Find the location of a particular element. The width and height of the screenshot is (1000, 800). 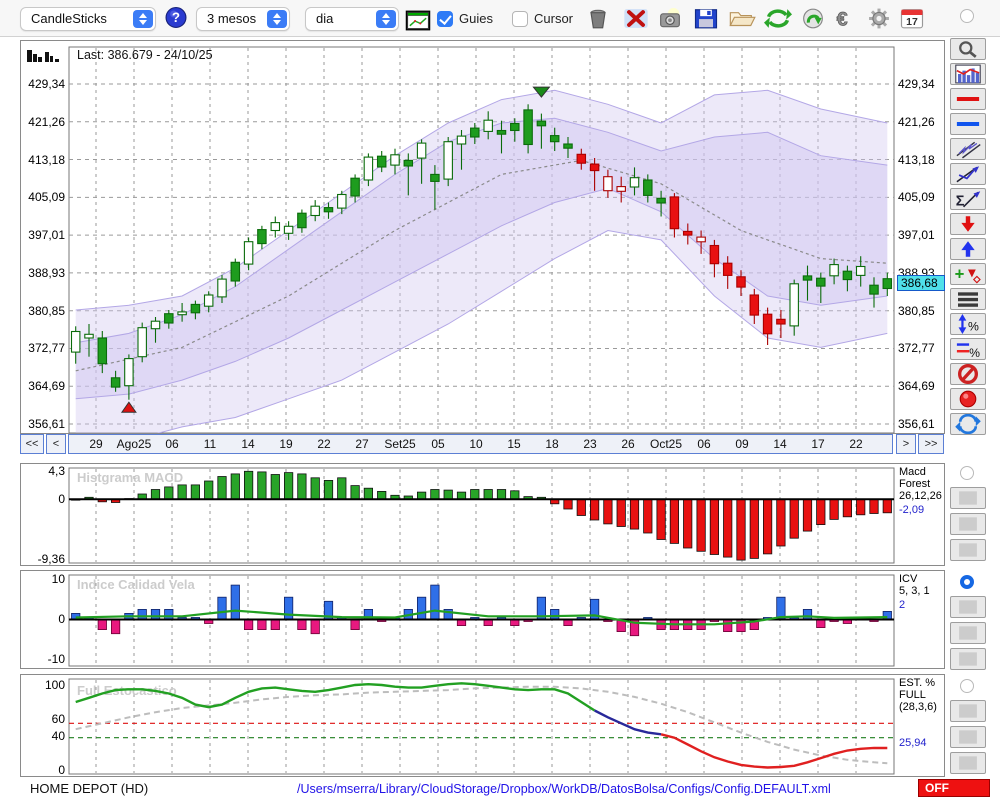

off-toggle: OFF is located at coordinates (954, 788).